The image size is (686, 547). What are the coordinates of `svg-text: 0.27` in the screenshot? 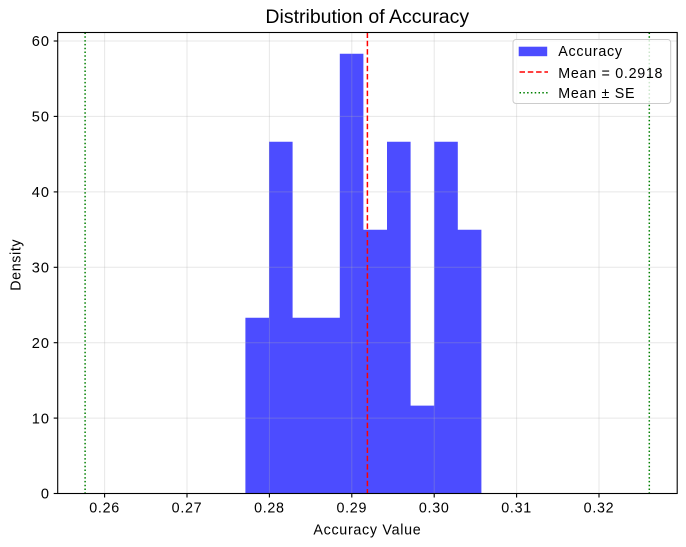 It's located at (187, 509).